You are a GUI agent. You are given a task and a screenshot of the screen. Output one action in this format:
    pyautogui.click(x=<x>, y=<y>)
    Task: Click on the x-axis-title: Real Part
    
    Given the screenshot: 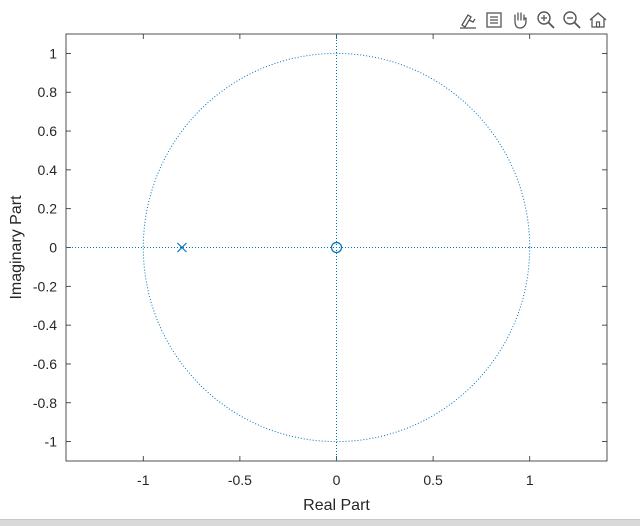 What is the action you would take?
    pyautogui.click(x=336, y=505)
    